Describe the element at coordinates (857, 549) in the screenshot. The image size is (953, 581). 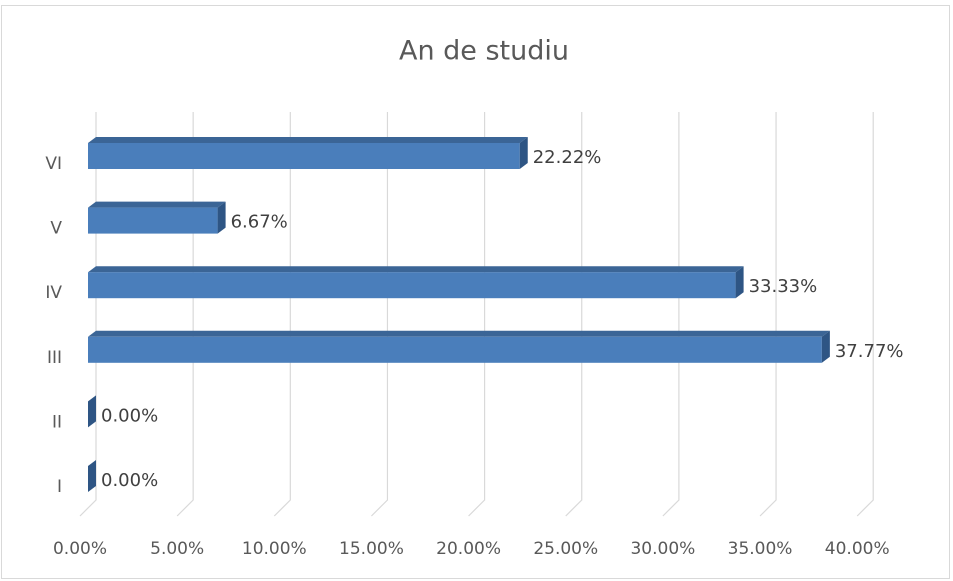
I see `x-tick-label: 40.00%` at that location.